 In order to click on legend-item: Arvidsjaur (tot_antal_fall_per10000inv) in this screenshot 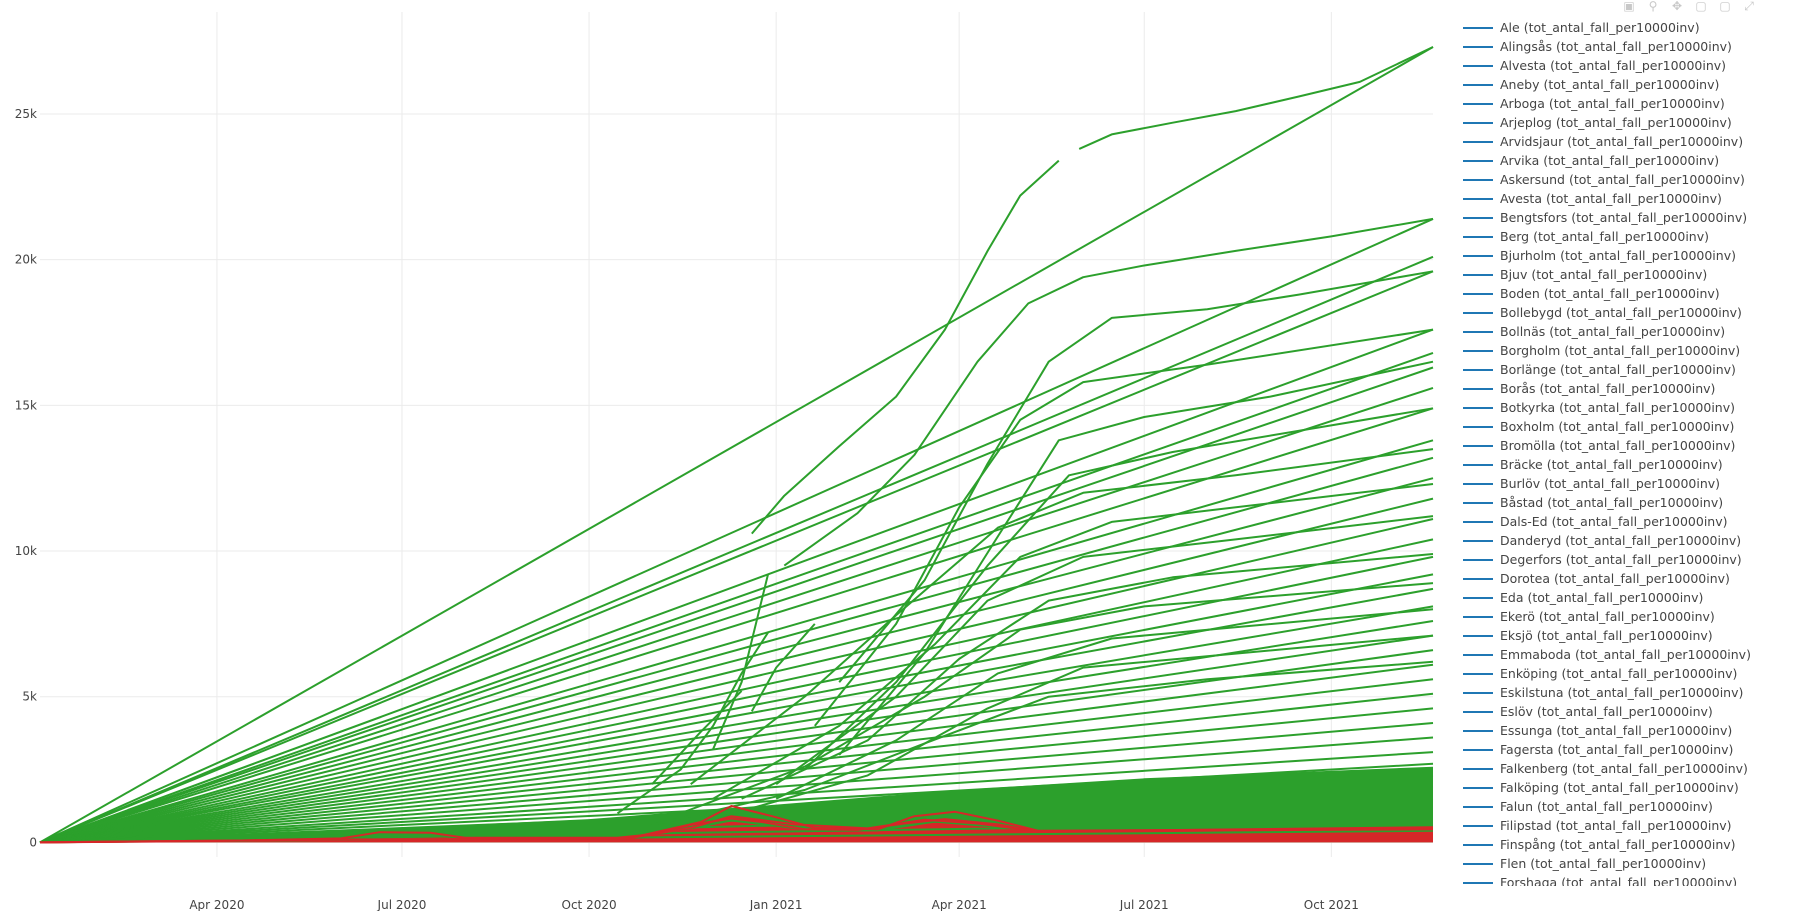, I will do `click(1603, 141)`.